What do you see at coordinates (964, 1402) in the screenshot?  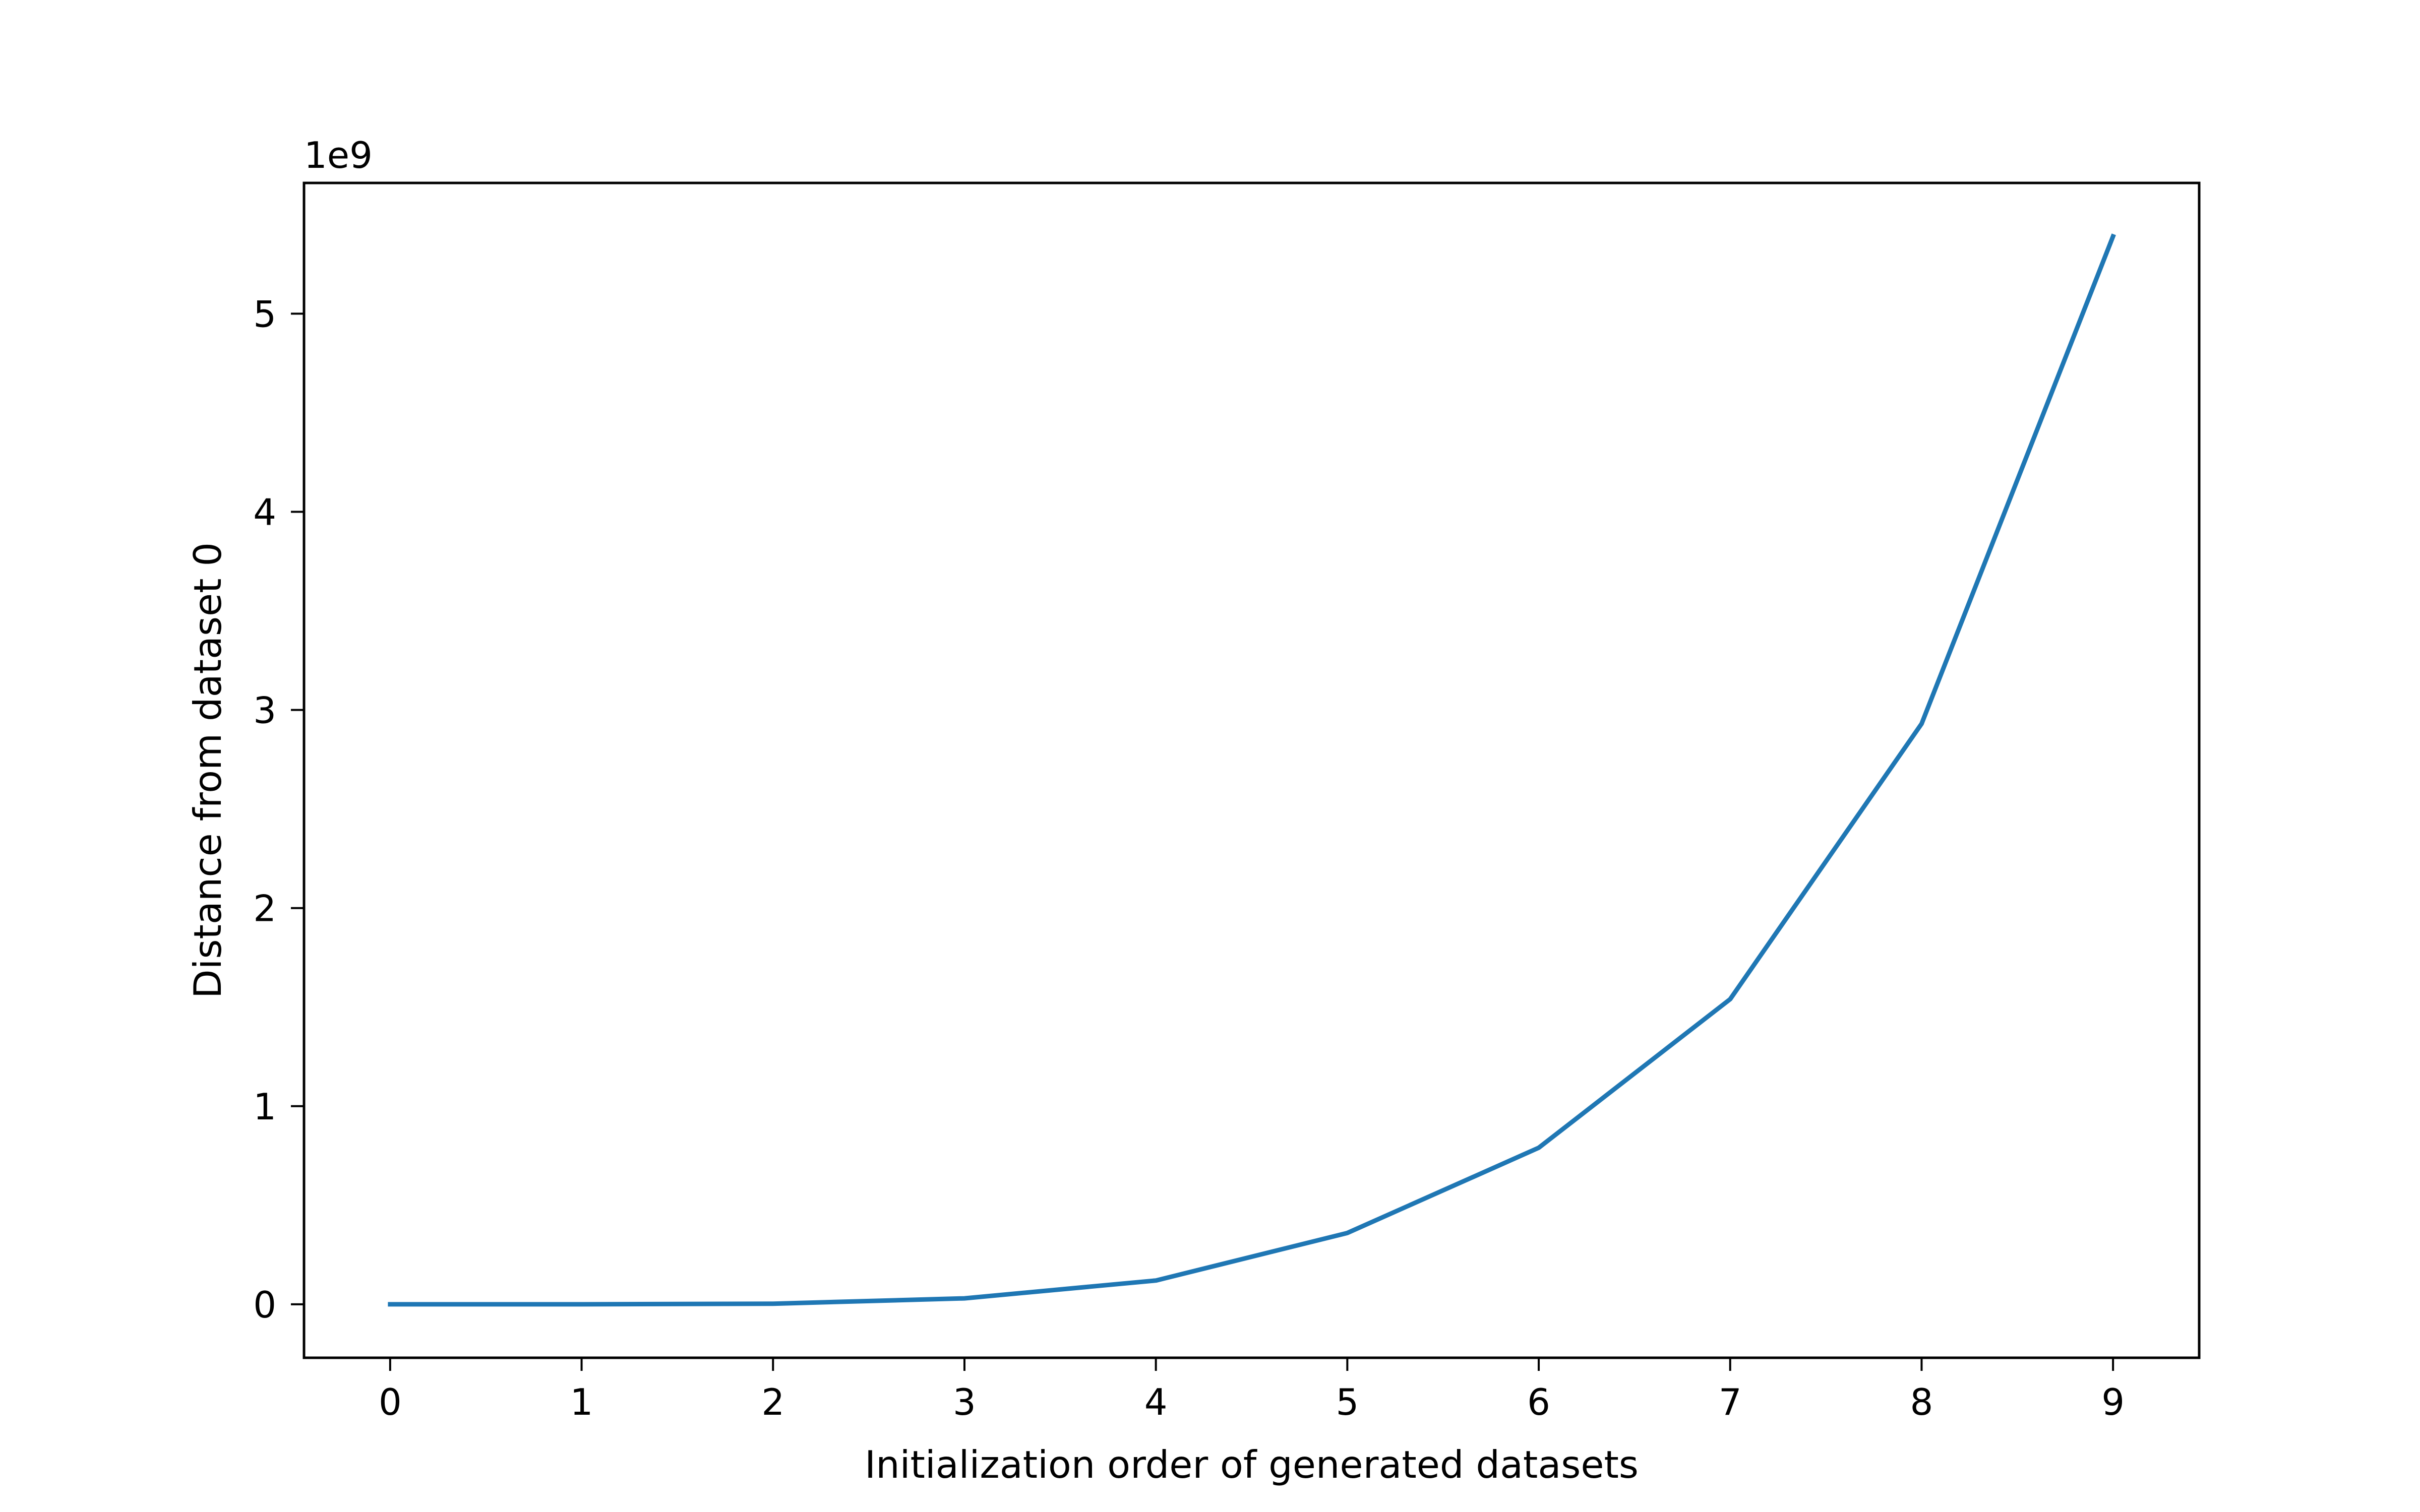 I see `x-tick-label: 3` at bounding box center [964, 1402].